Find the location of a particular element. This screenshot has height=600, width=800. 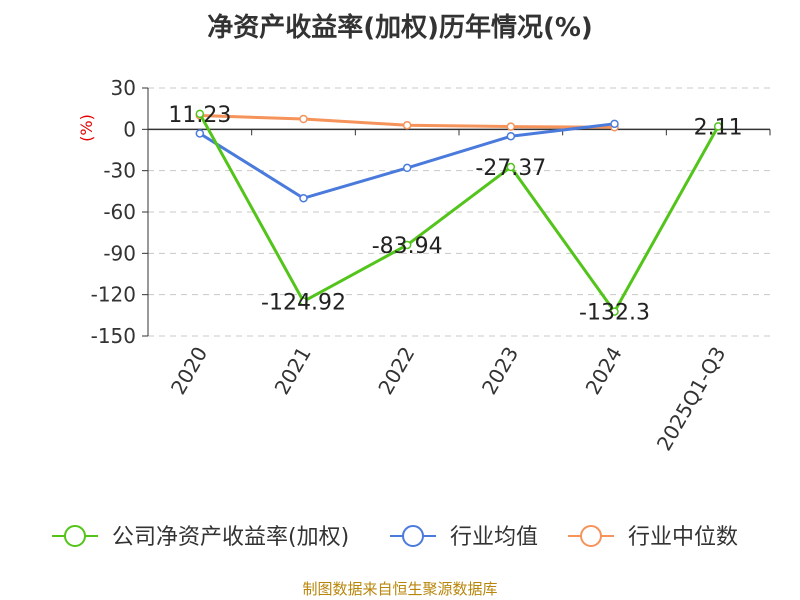

chart-title: 净资产收益率(加权)历年情况(%) is located at coordinates (400, 27).